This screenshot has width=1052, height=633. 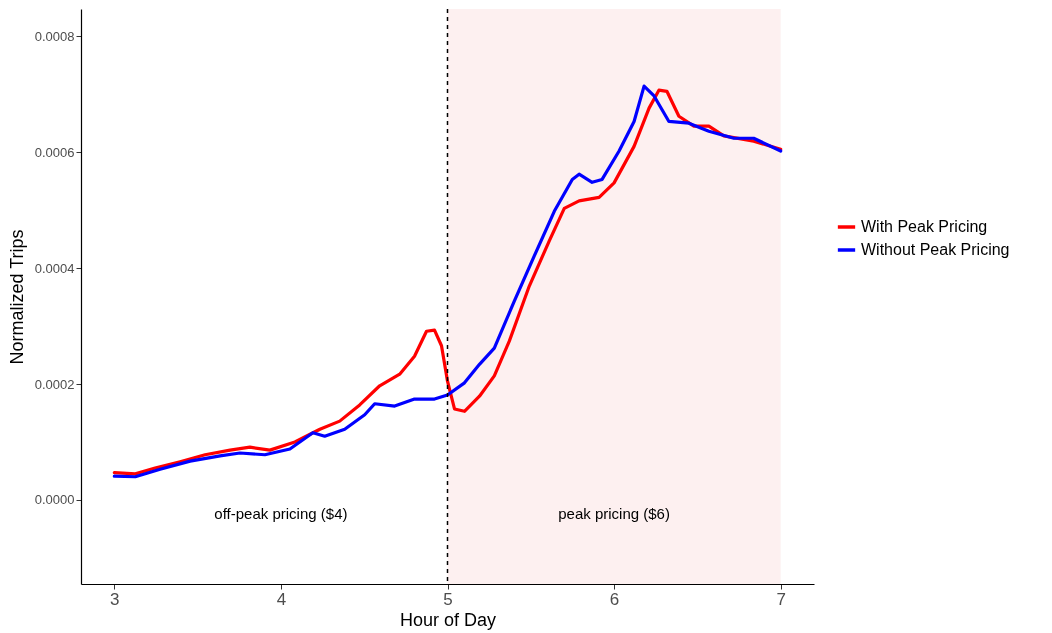 What do you see at coordinates (281, 599) in the screenshot?
I see `x-tick-label: 4` at bounding box center [281, 599].